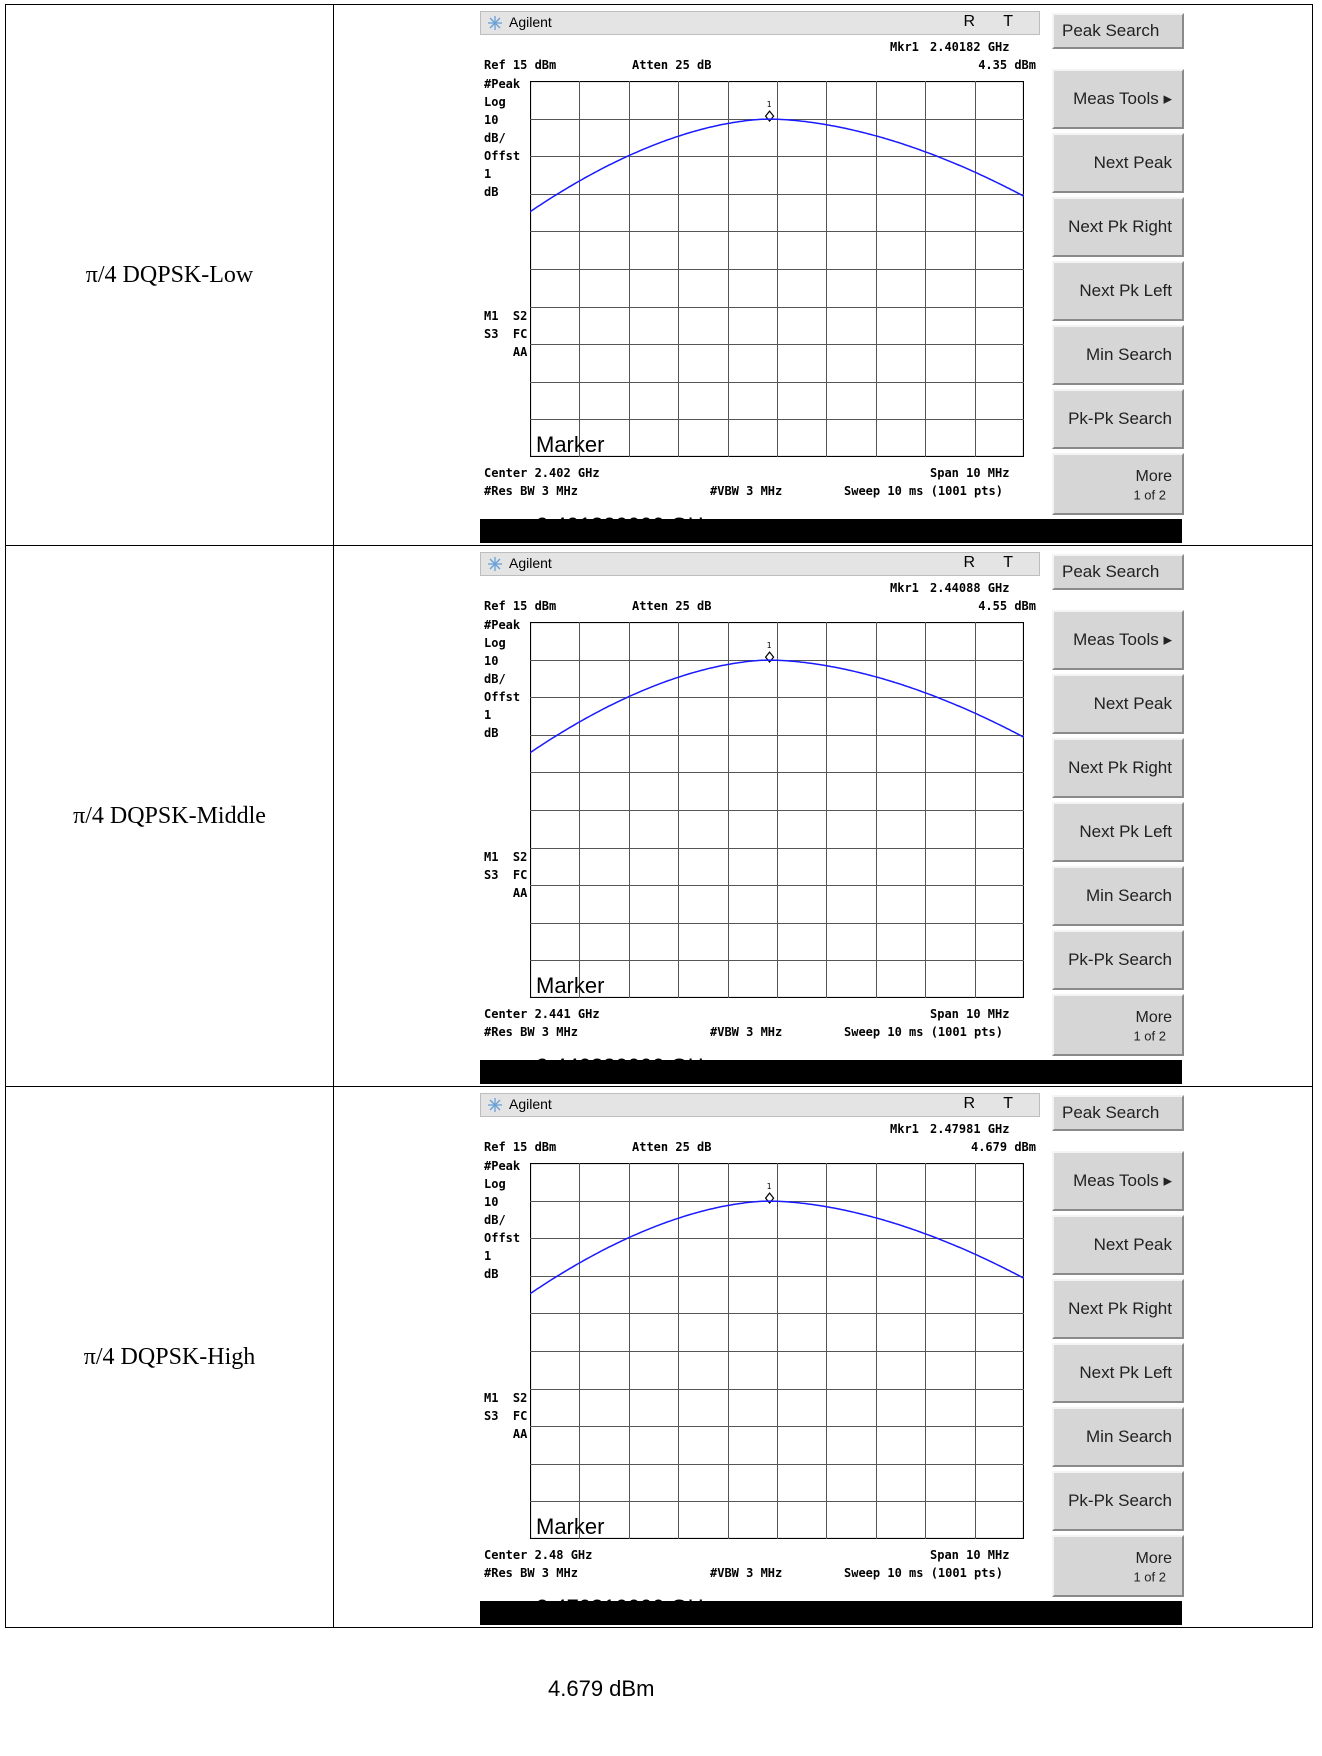  Describe the element at coordinates (538, 1555) in the screenshot. I see `center-frequency: Center 2.48 GHz` at that location.